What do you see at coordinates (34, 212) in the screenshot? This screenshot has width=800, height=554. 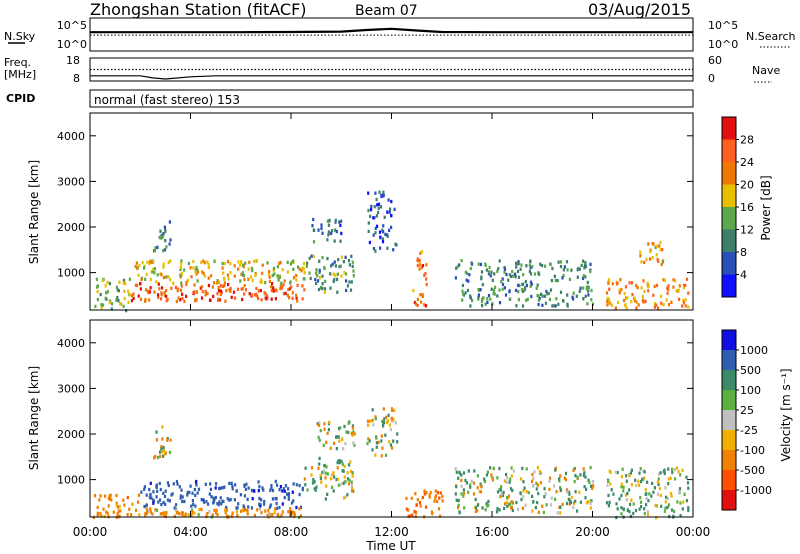 I see `power-y-axis-label: Slant Range [km]` at bounding box center [34, 212].